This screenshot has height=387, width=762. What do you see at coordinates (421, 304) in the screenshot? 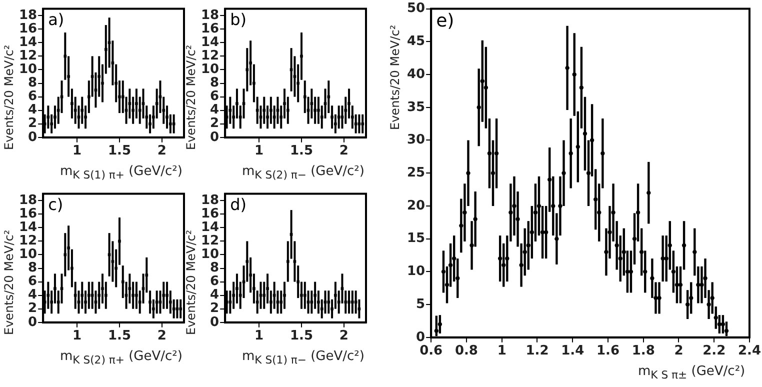
I see `y-tick-label: 5` at bounding box center [421, 304].